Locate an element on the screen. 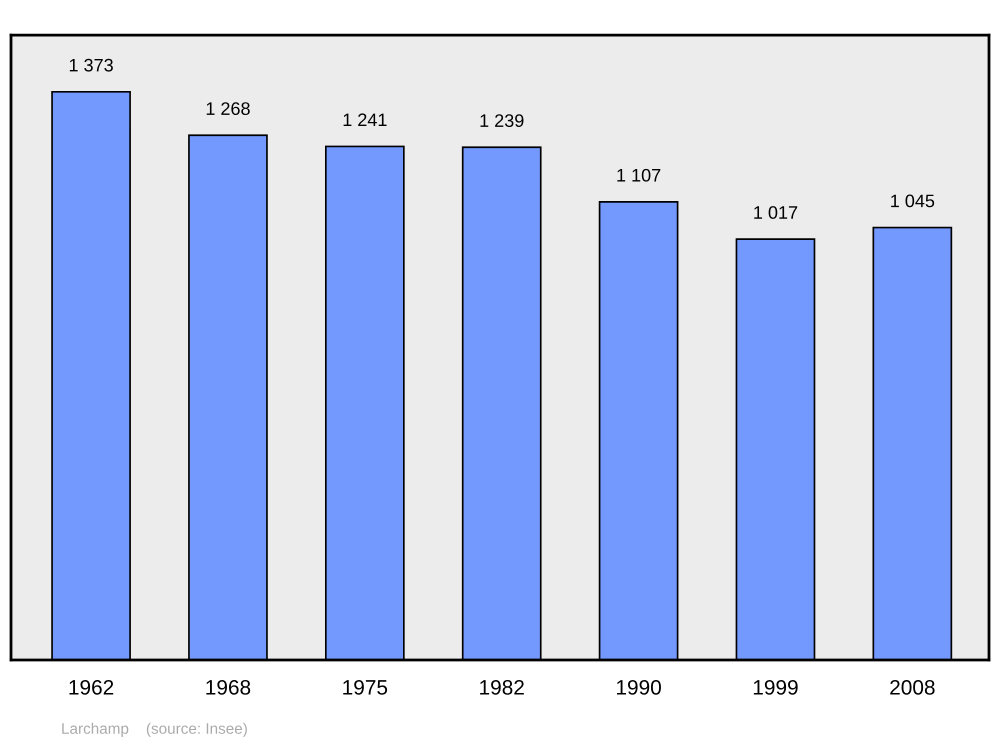 The height and width of the screenshot is (747, 1000). data-label: 1 045 is located at coordinates (912, 201).